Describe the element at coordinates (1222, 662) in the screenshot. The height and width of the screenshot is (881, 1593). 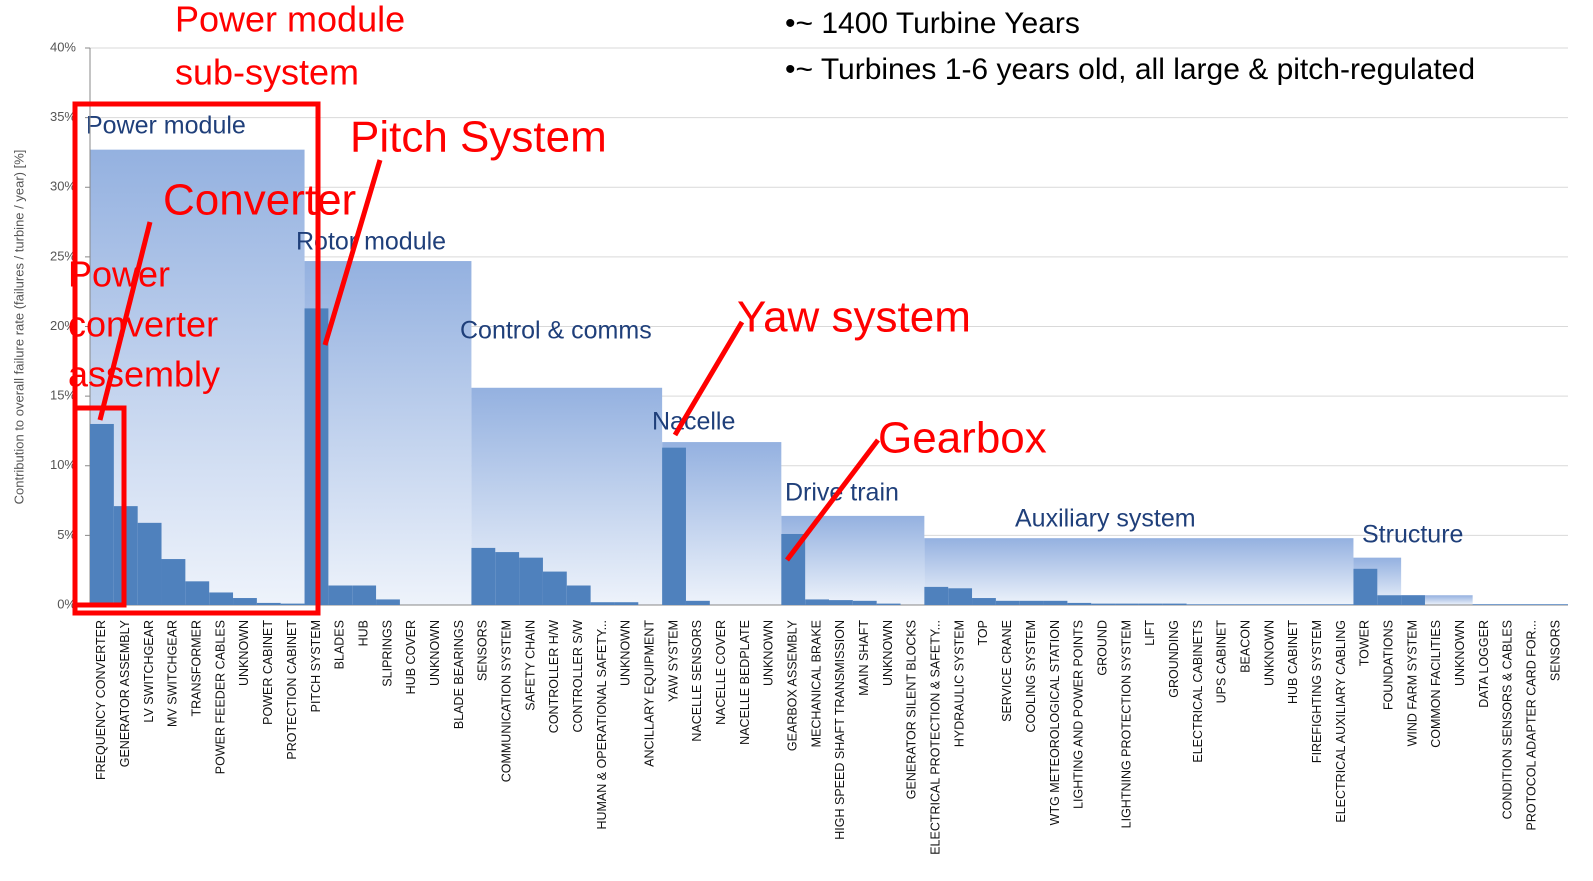
I see `x-tick-label: UPS CABINET` at that location.